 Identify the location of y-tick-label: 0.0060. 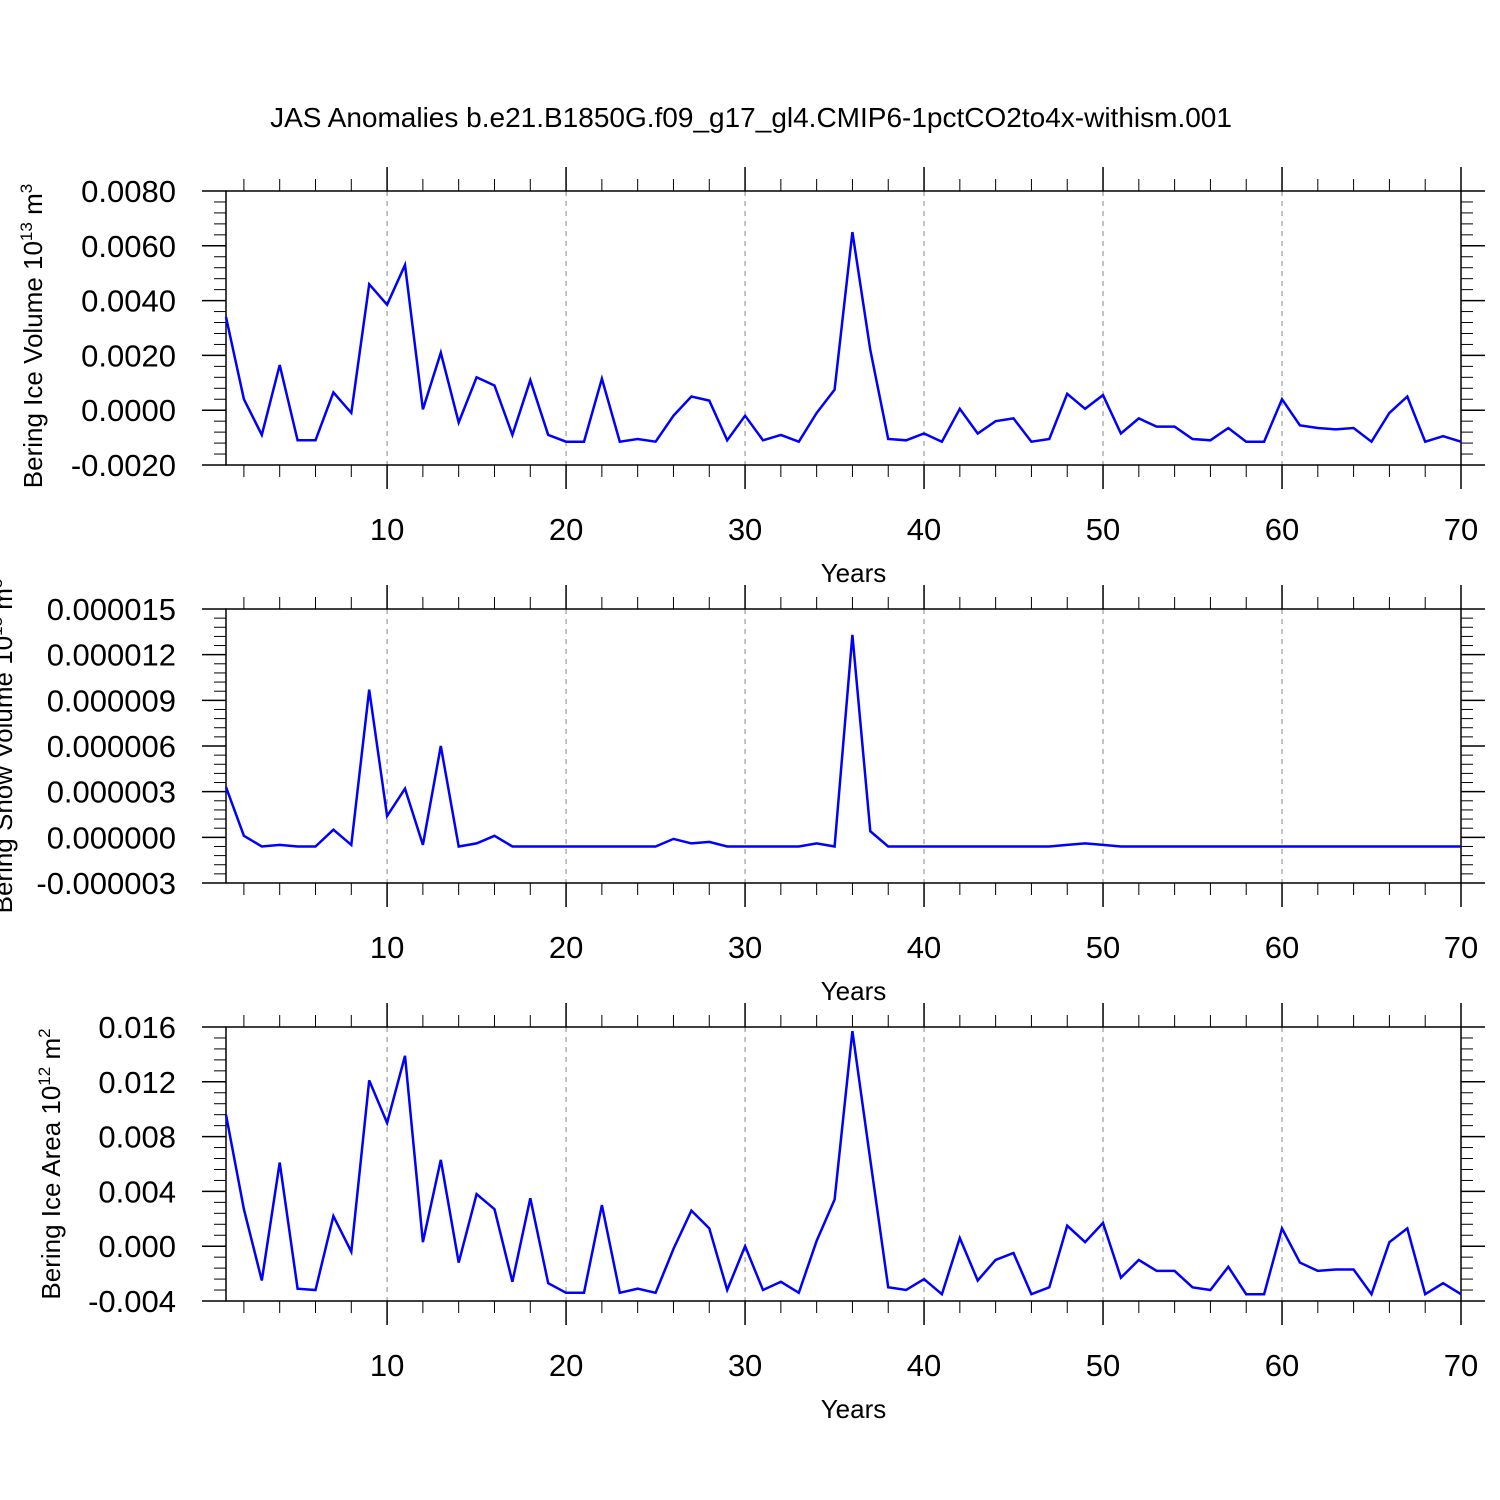
(128, 246).